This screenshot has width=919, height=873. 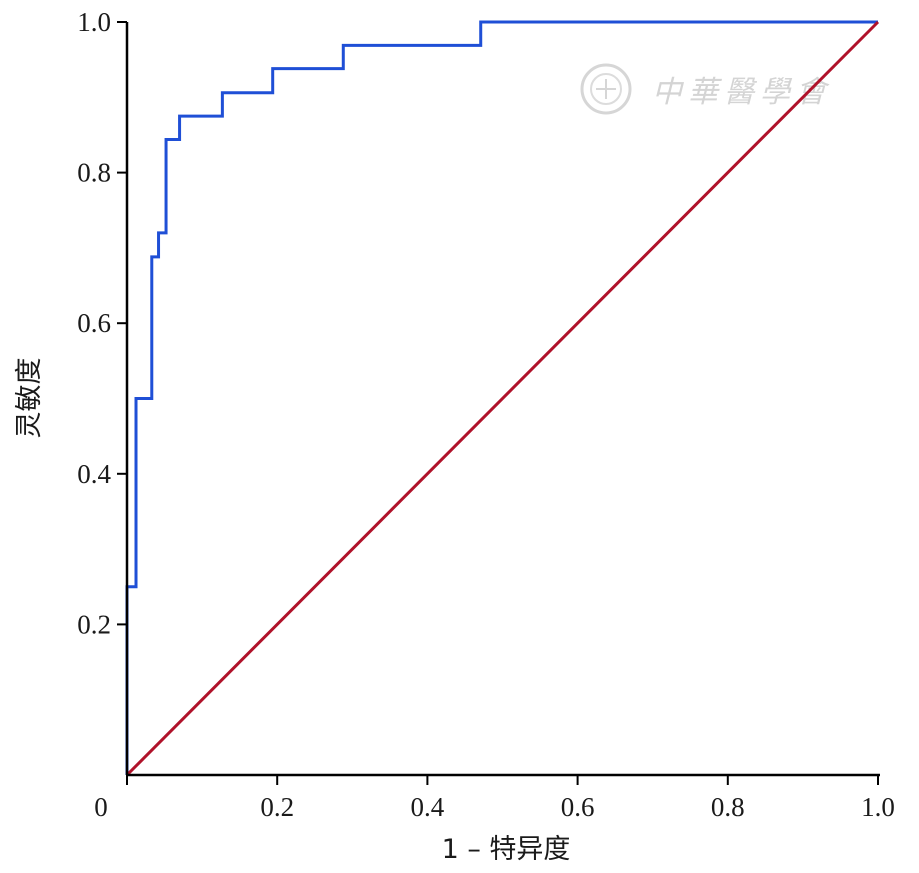 I want to click on y-tick-label: 0.6, so click(x=94, y=323).